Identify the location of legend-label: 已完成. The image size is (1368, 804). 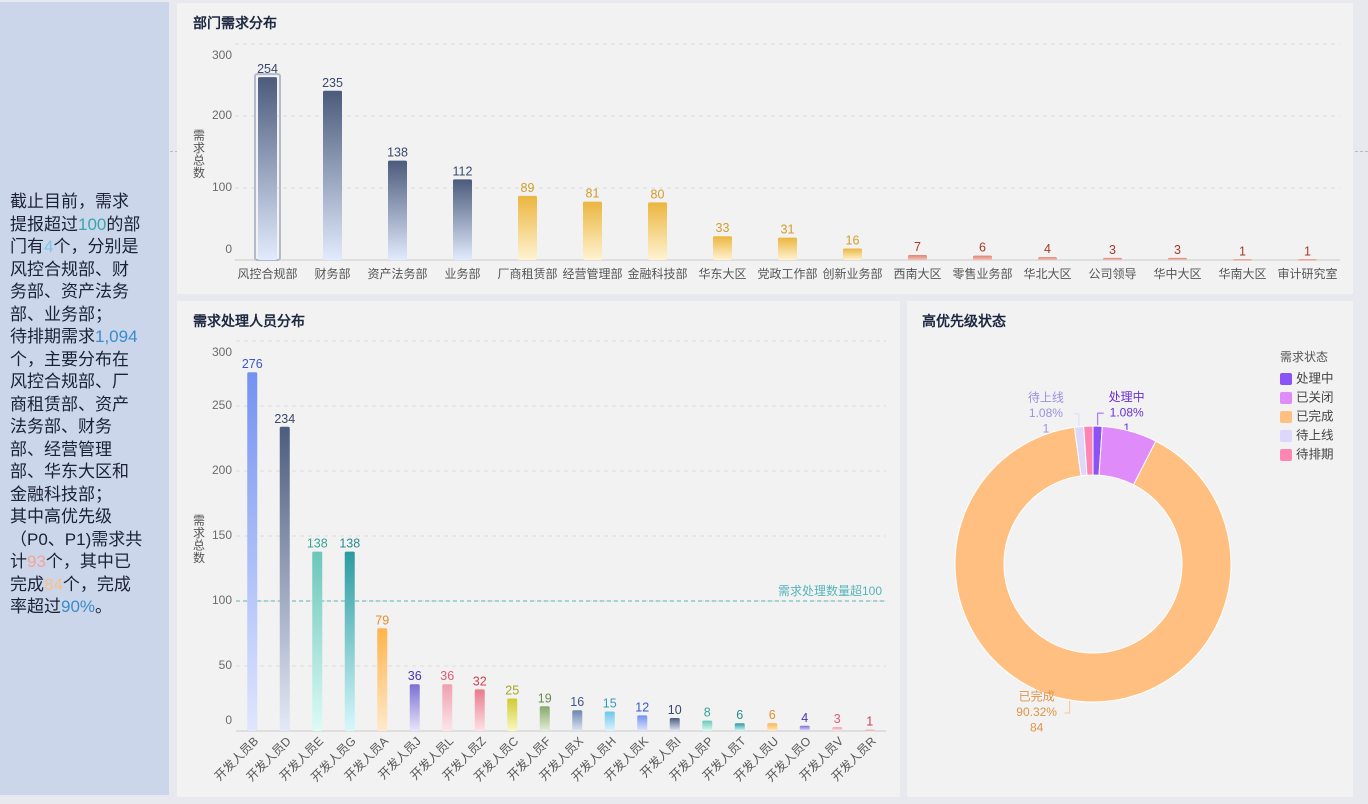
(1315, 415).